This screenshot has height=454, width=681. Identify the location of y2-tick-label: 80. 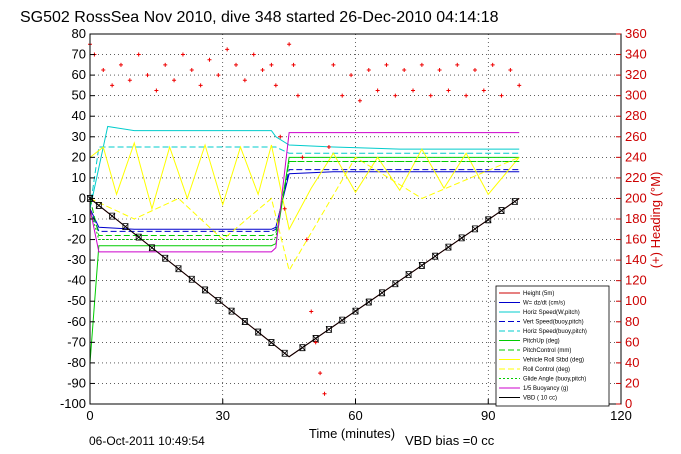
(632, 321).